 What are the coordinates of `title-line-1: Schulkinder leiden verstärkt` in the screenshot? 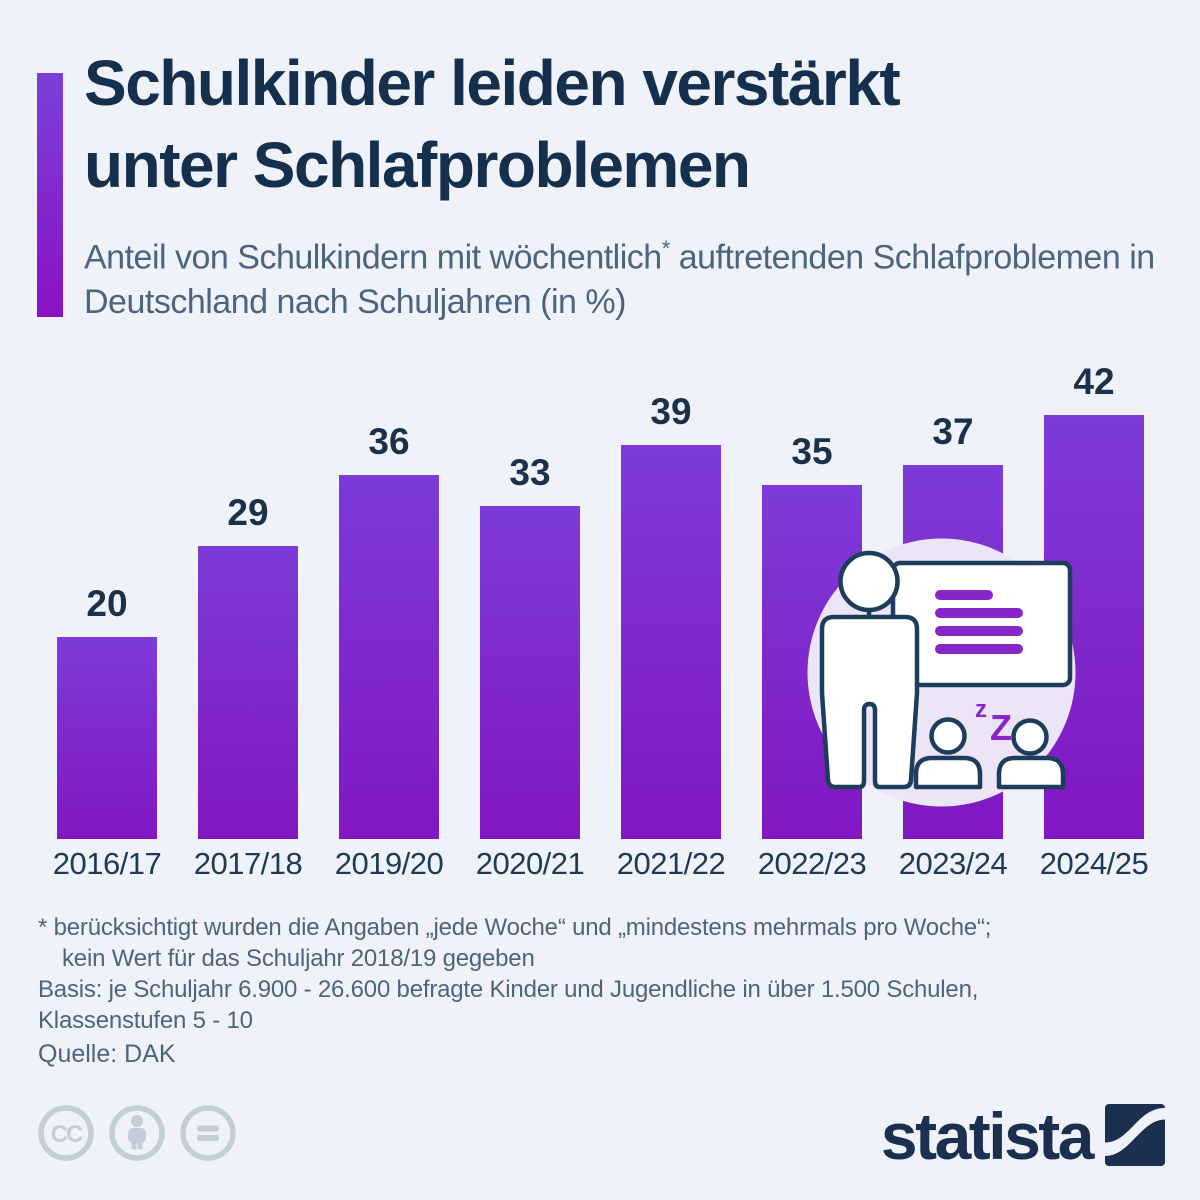 It's located at (492, 83).